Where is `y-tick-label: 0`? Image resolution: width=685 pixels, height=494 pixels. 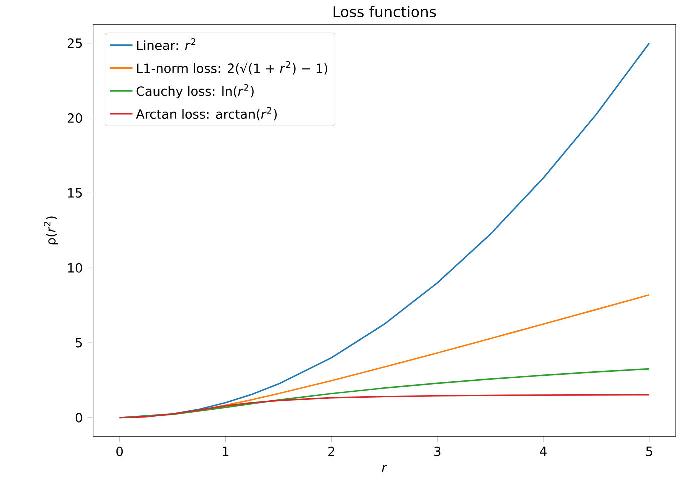 y-tick-label: 0 is located at coordinates (79, 418).